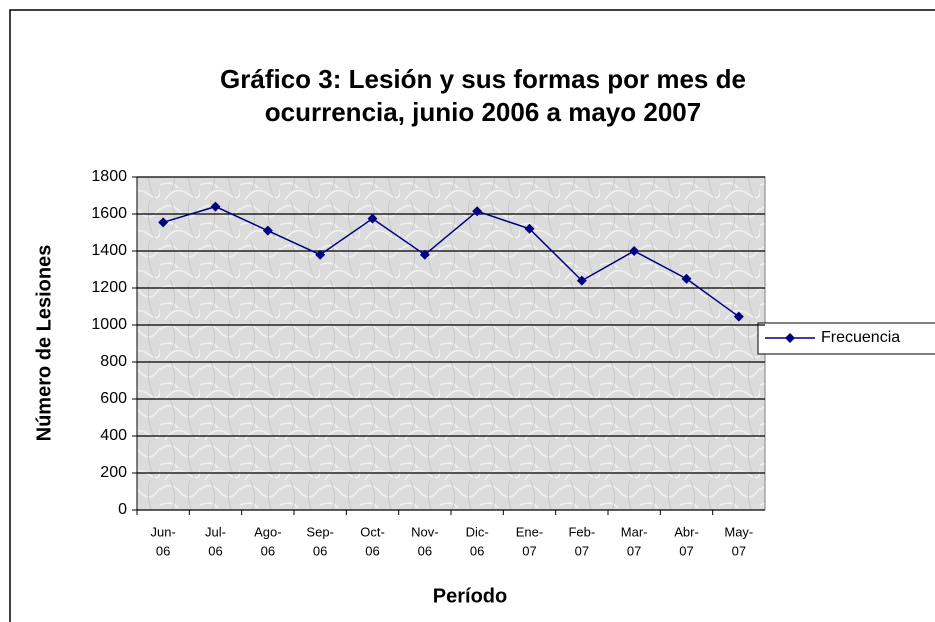 Image resolution: width=935 pixels, height=622 pixels. I want to click on y-tick-label: 800, so click(113, 361).